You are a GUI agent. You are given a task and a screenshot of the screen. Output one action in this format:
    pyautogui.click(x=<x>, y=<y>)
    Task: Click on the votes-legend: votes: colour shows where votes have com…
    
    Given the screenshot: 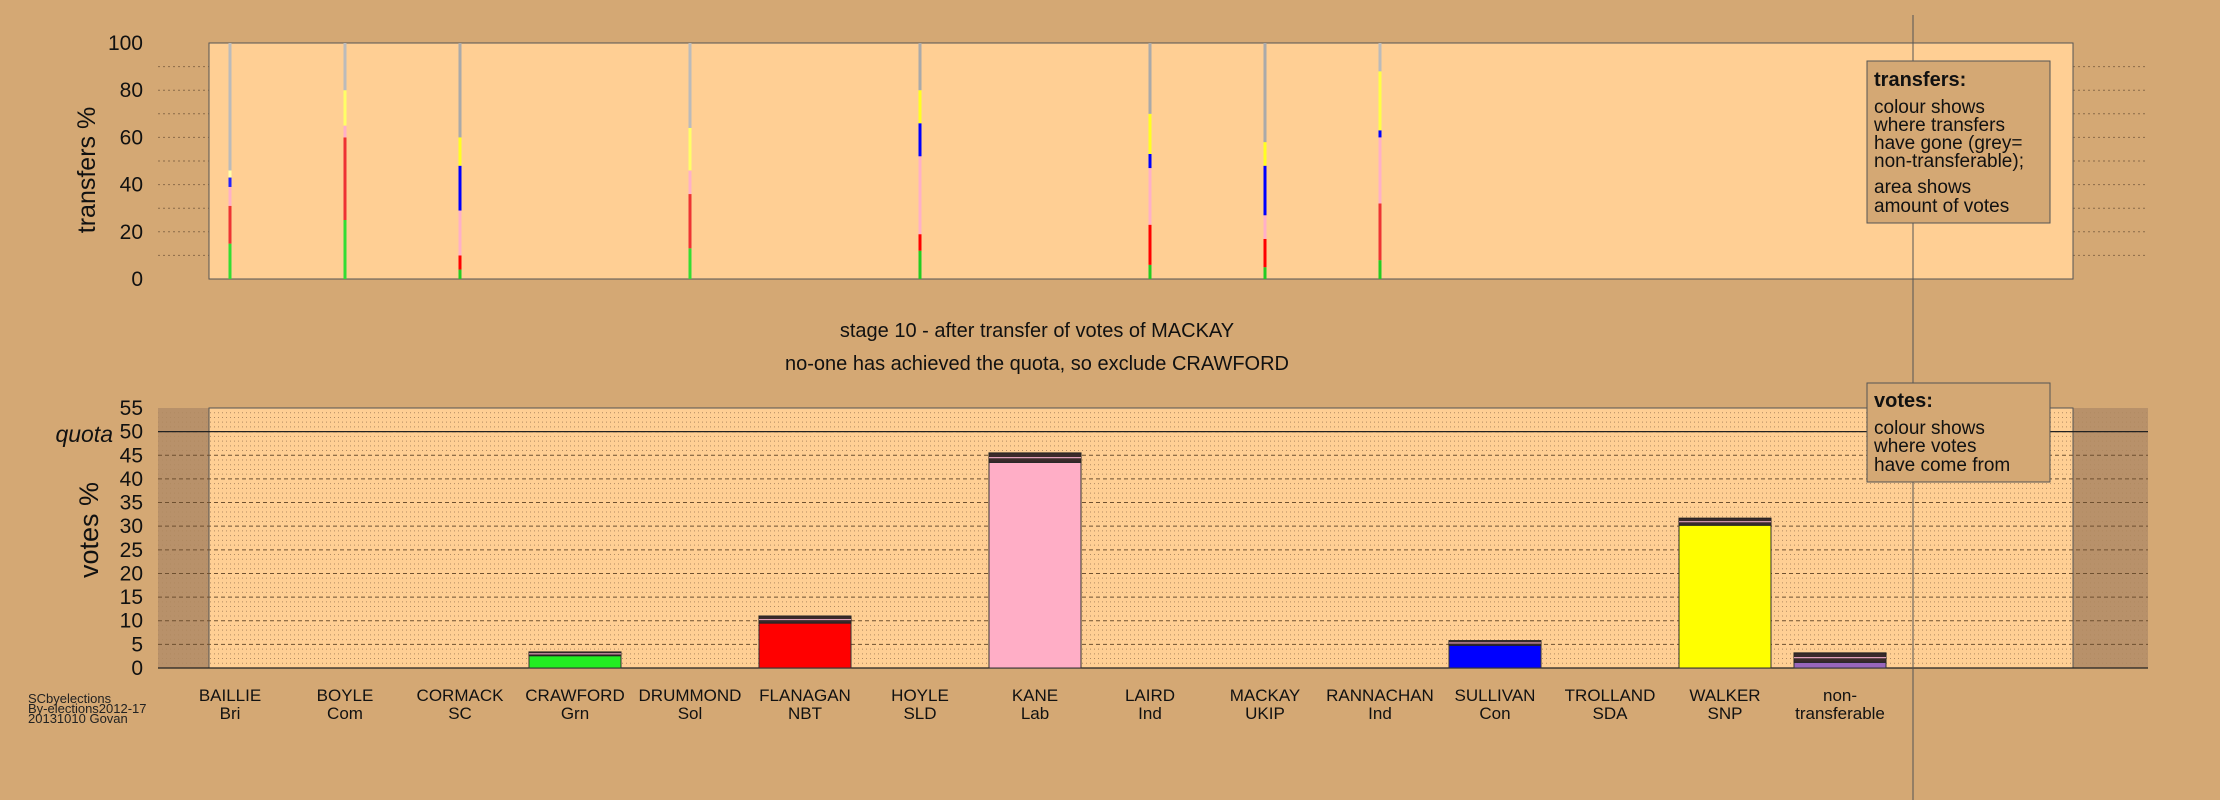 What is the action you would take?
    pyautogui.click(x=1958, y=432)
    